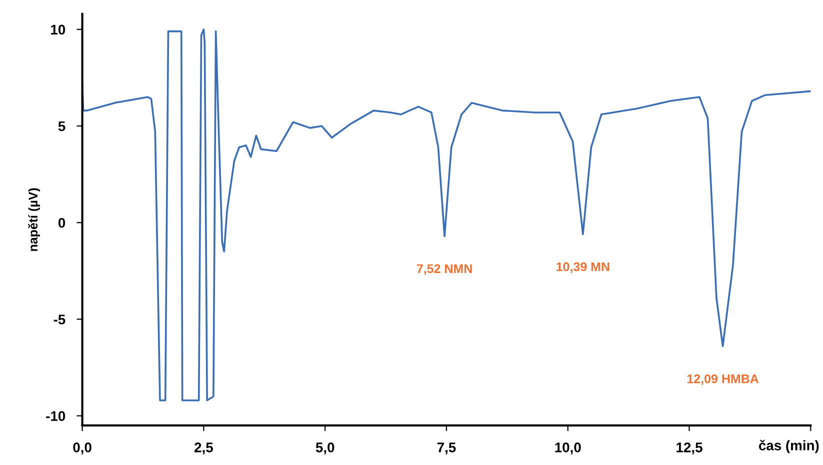 The width and height of the screenshot is (823, 465). I want to click on y-axis-title: napětí (µV), so click(34, 219).